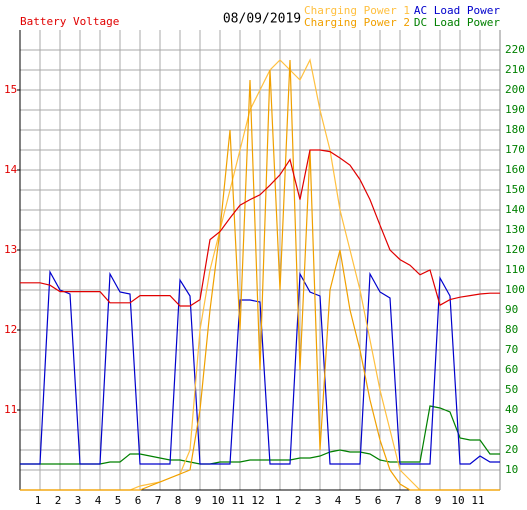  I want to click on y-tick-label: 15, so click(10, 89).